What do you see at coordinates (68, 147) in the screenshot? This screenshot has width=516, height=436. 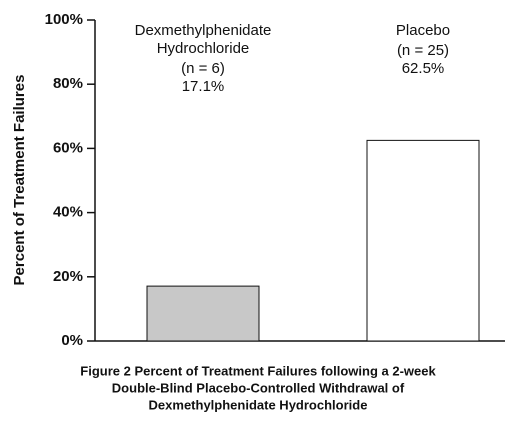 I see `y-tick-label: 60%` at bounding box center [68, 147].